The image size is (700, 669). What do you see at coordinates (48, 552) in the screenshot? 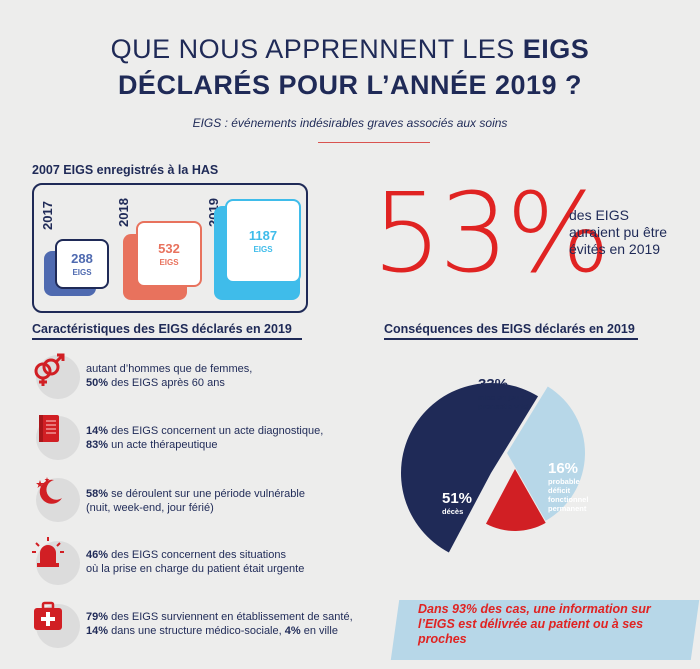
I see `siren-icon` at bounding box center [48, 552].